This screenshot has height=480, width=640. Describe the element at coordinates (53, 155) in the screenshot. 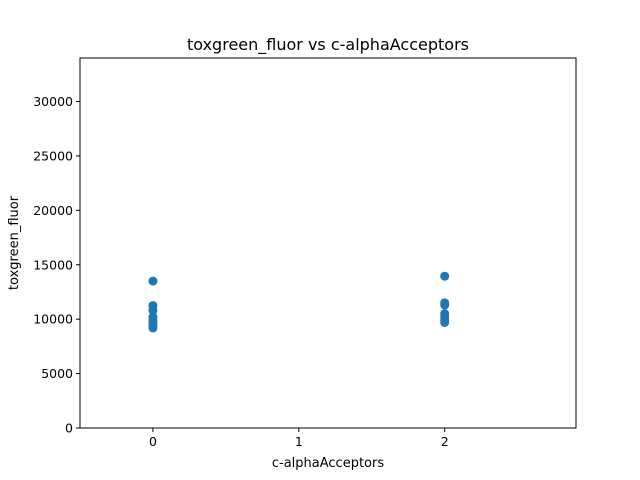

I see `y-tick-label: 25000` at that location.